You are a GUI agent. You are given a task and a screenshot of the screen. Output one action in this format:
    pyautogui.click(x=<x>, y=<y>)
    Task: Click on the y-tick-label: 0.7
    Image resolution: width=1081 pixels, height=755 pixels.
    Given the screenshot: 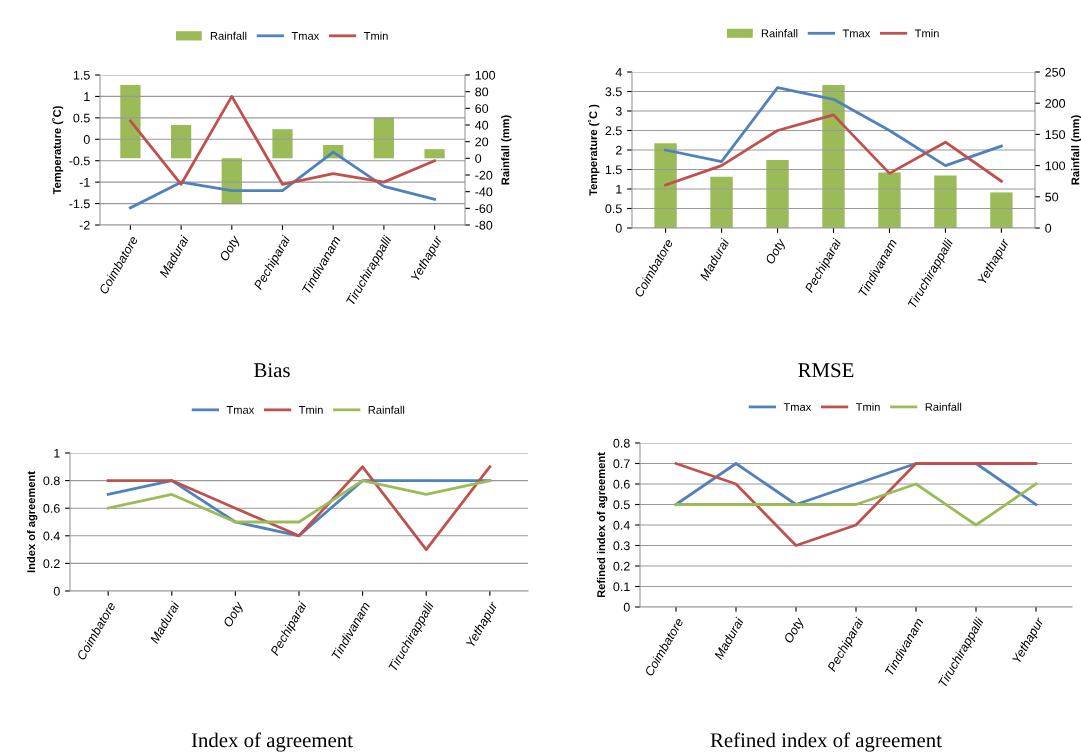 What is the action you would take?
    pyautogui.click(x=621, y=464)
    